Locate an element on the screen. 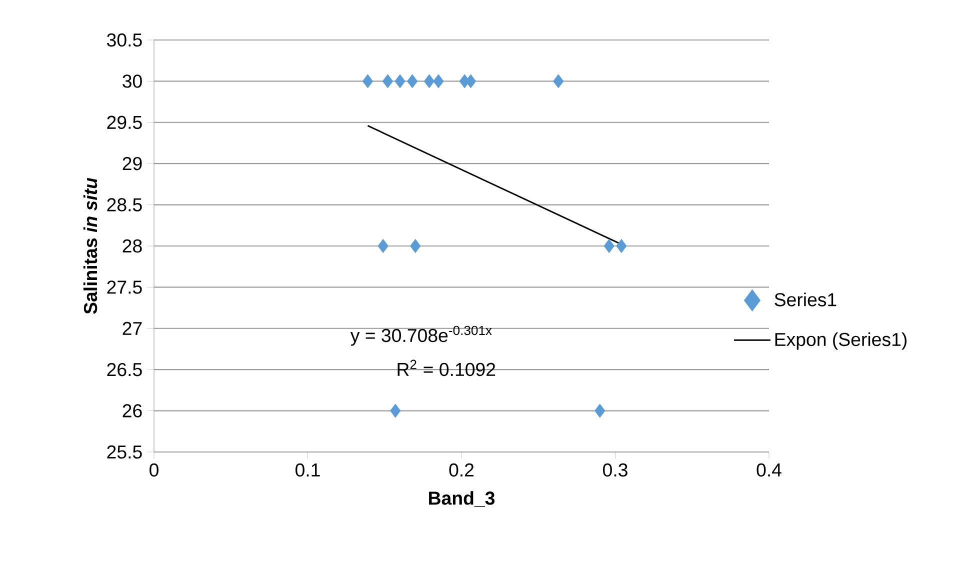 The width and height of the screenshot is (966, 566). y-tick-label: 26 is located at coordinates (132, 411).